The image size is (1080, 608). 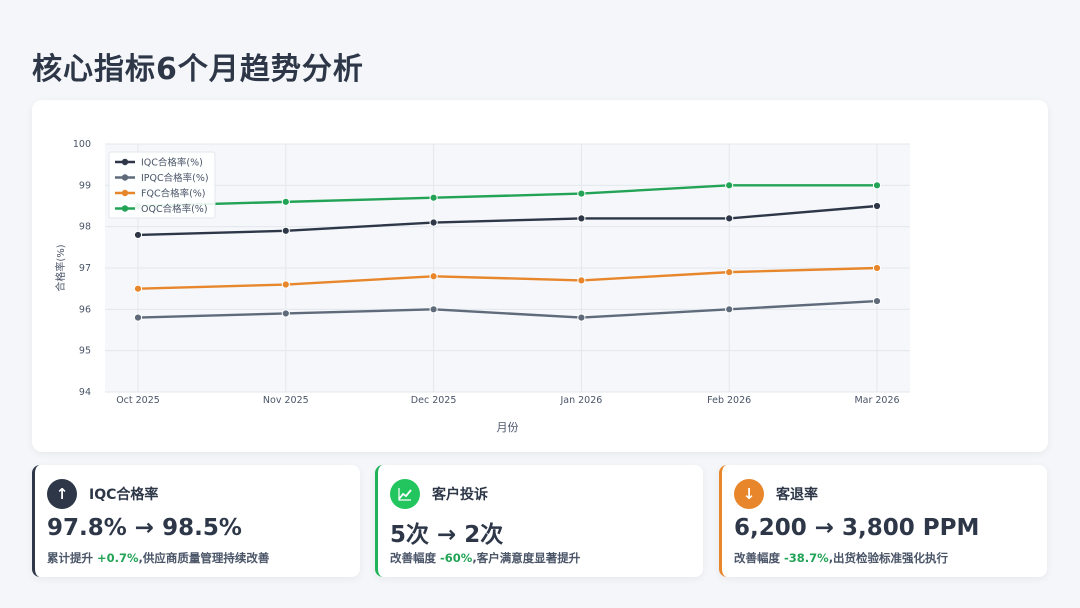 I want to click on kpi-change: -60%, so click(x=456, y=558).